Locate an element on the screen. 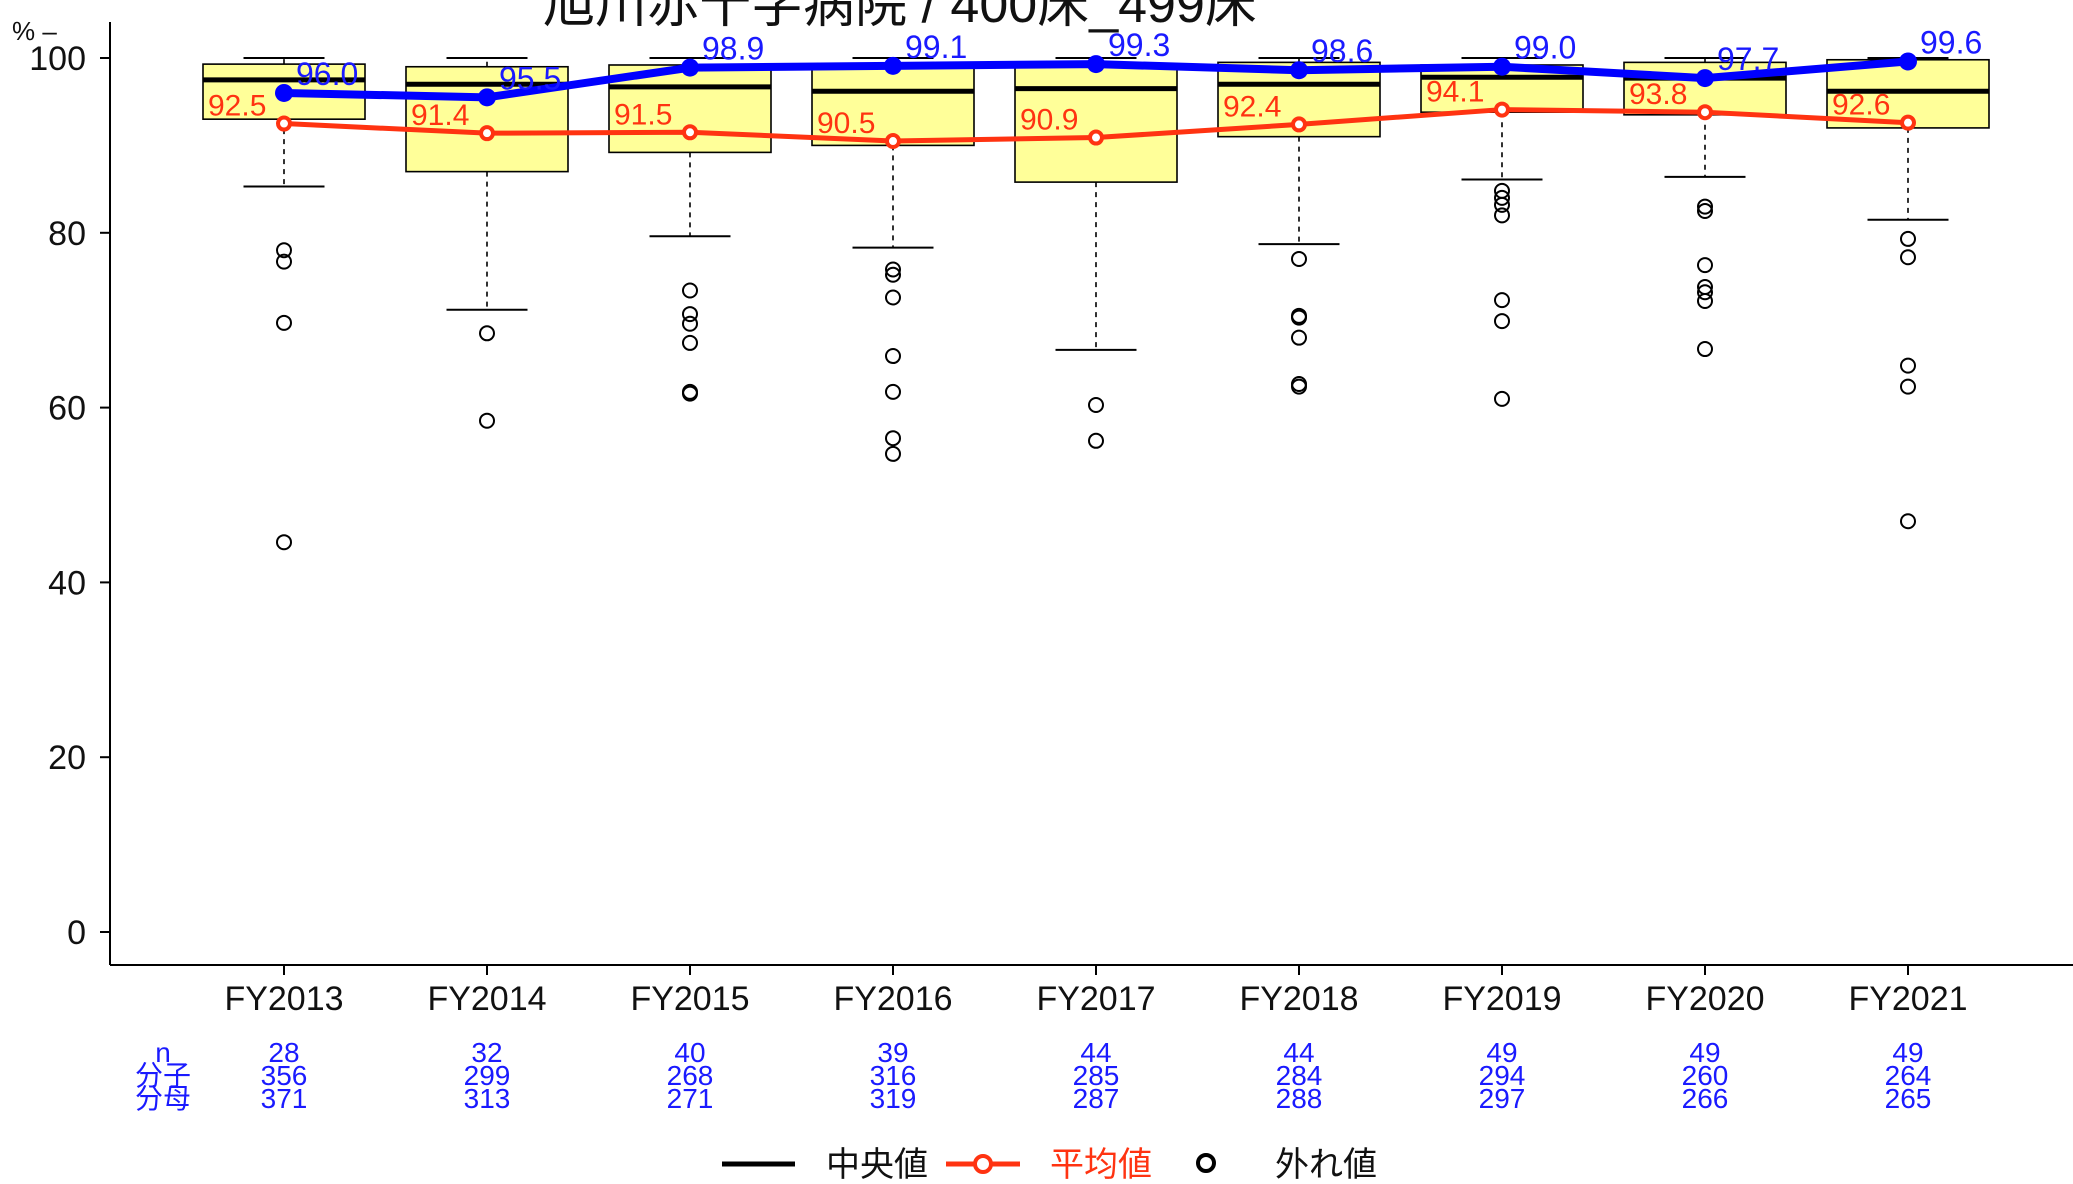 The image size is (2073, 1184). mean-data-label: 92.6 is located at coordinates (1861, 105).